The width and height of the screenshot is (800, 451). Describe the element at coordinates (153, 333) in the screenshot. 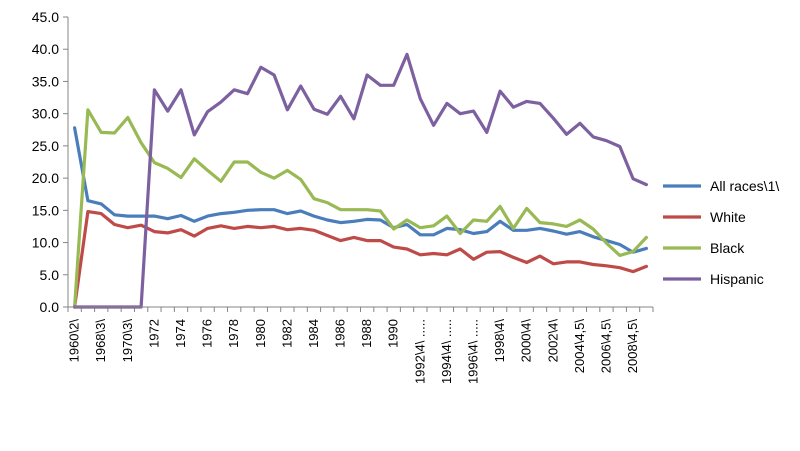

I see `x-tick-label: 1972` at that location.